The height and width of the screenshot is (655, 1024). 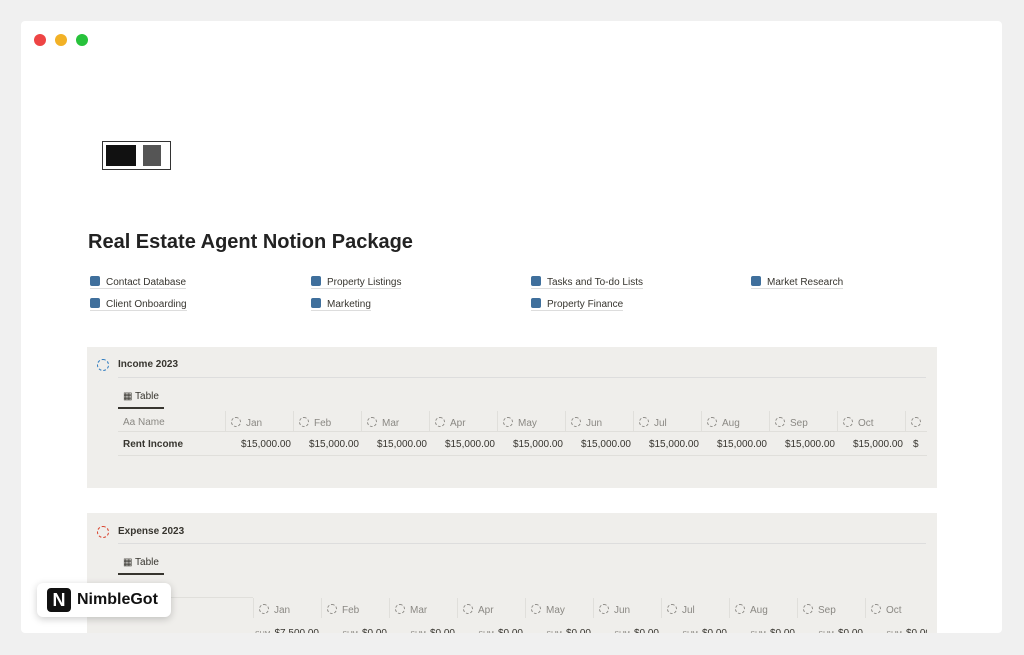 I want to click on column-label: Jun, so click(x=622, y=610).